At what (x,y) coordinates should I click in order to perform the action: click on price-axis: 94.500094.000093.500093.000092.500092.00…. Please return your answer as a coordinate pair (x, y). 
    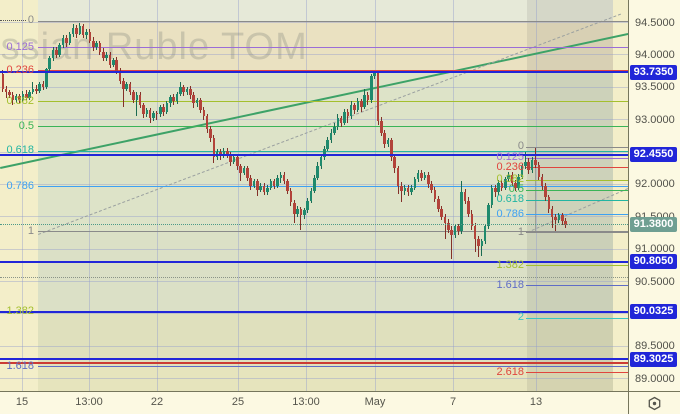
    Looking at the image, I should click on (654, 195).